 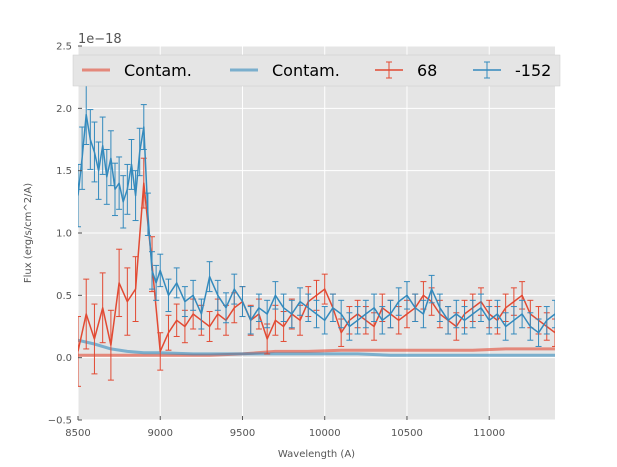 I want to click on legend-entry-0: Contam., so click(x=137, y=70).